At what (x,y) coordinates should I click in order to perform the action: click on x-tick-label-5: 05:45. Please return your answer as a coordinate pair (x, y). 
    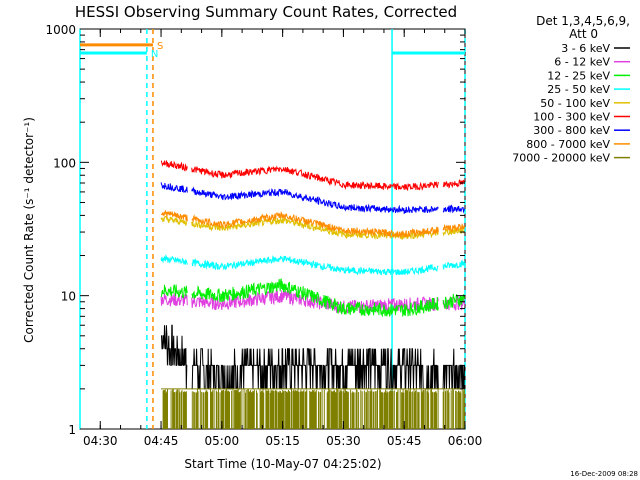
    Looking at the image, I should click on (404, 441).